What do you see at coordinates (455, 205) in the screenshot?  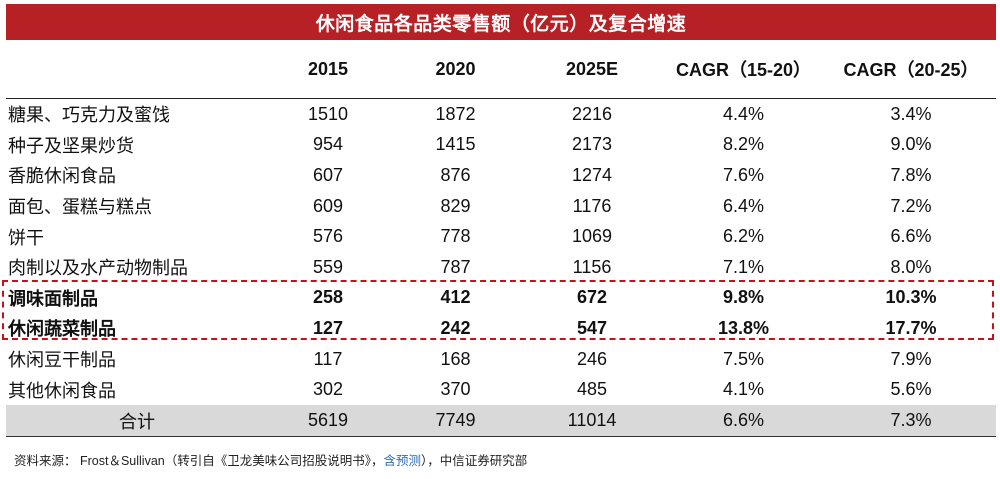 I see `cell-2020: 829` at bounding box center [455, 205].